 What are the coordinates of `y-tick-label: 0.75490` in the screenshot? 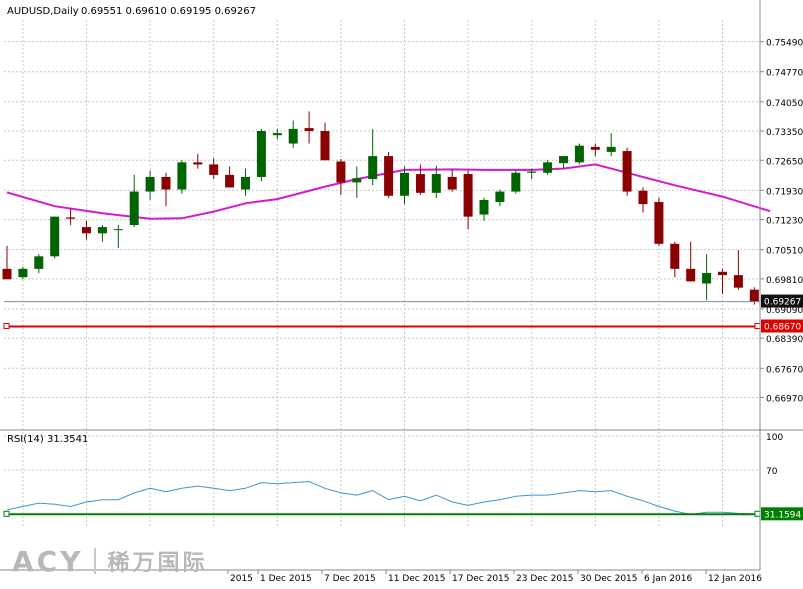 It's located at (784, 44).